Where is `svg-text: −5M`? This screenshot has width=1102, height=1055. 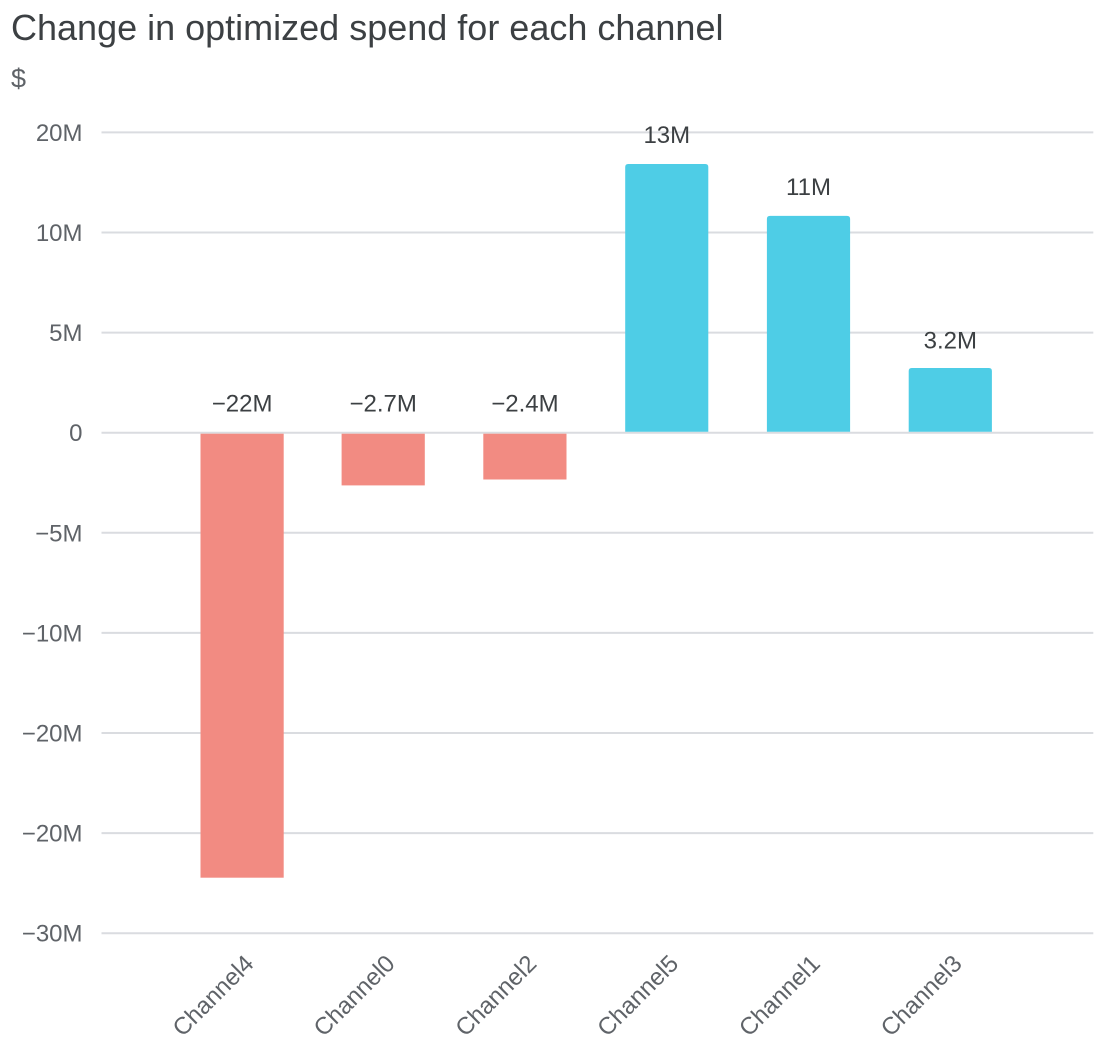
svg-text: −5M is located at coordinates (58, 533).